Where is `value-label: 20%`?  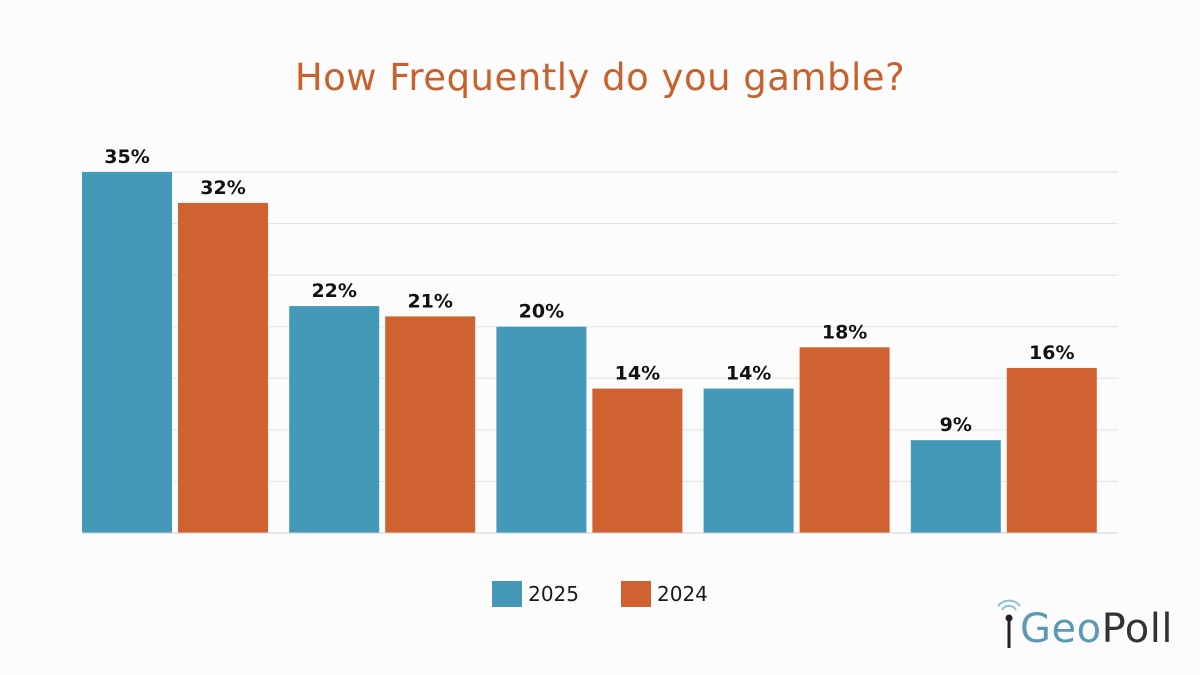
value-label: 20% is located at coordinates (541, 312).